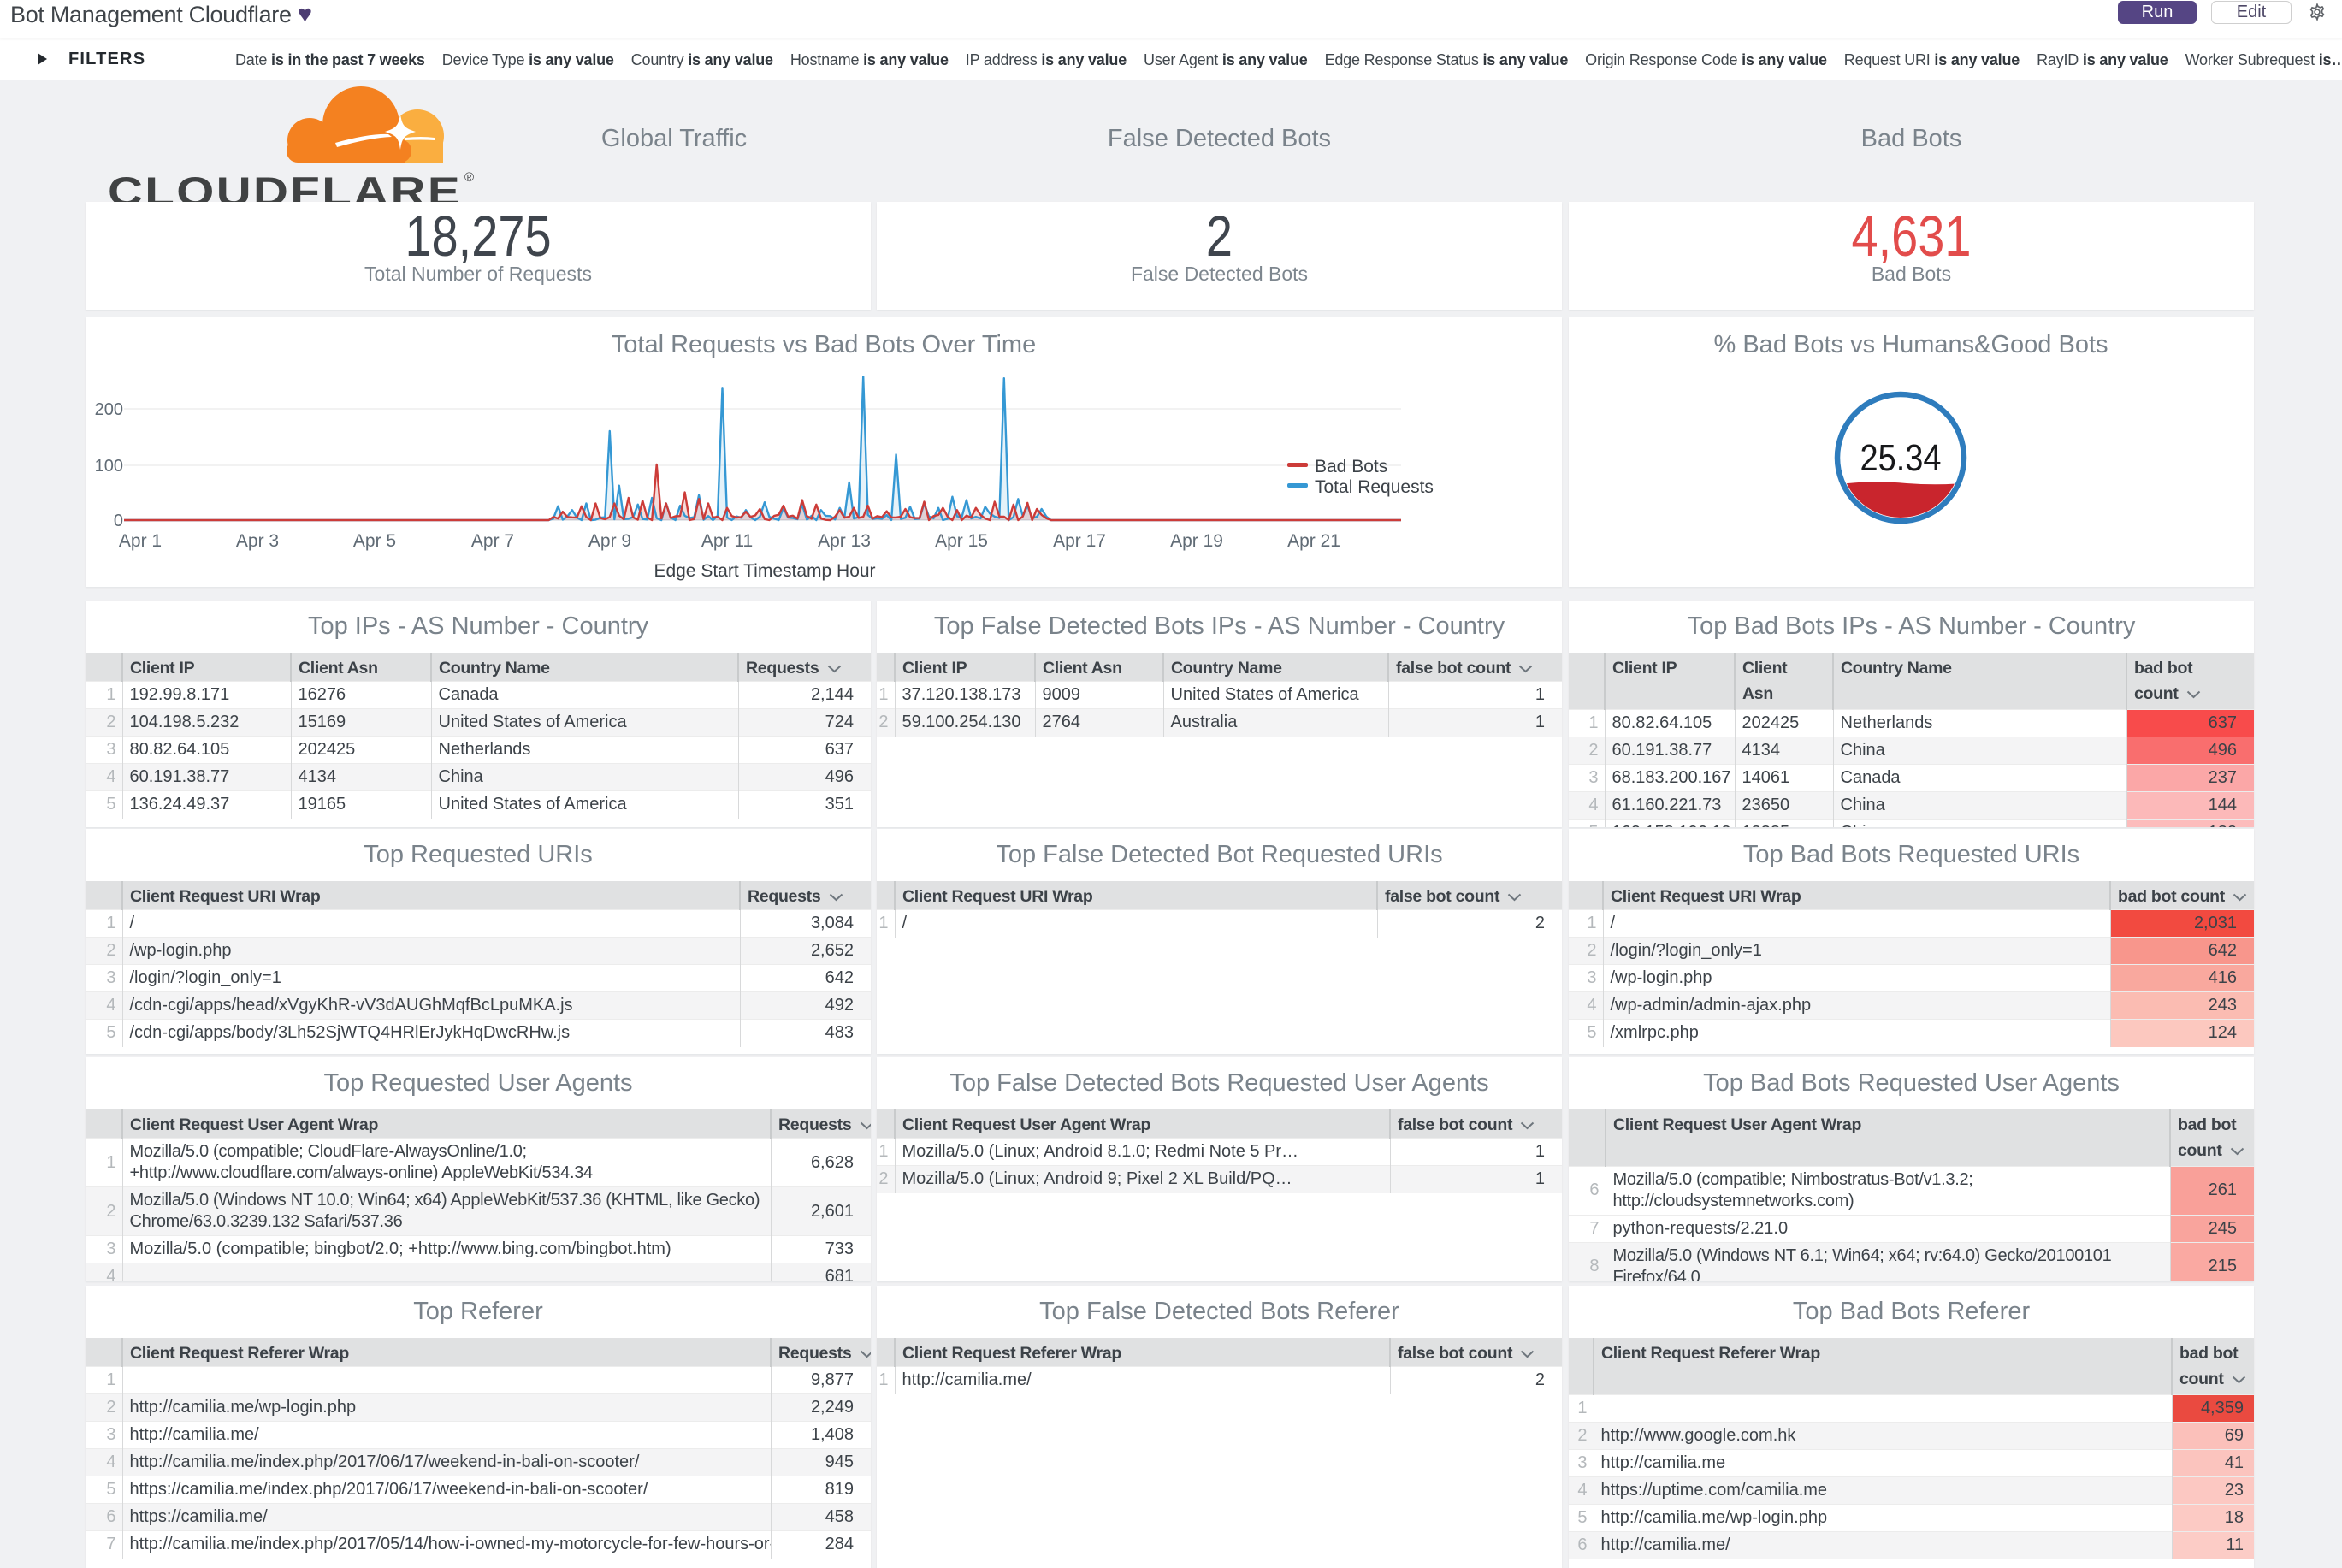 The width and height of the screenshot is (2342, 1568). I want to click on svg-text: Apr 21, so click(1314, 541).